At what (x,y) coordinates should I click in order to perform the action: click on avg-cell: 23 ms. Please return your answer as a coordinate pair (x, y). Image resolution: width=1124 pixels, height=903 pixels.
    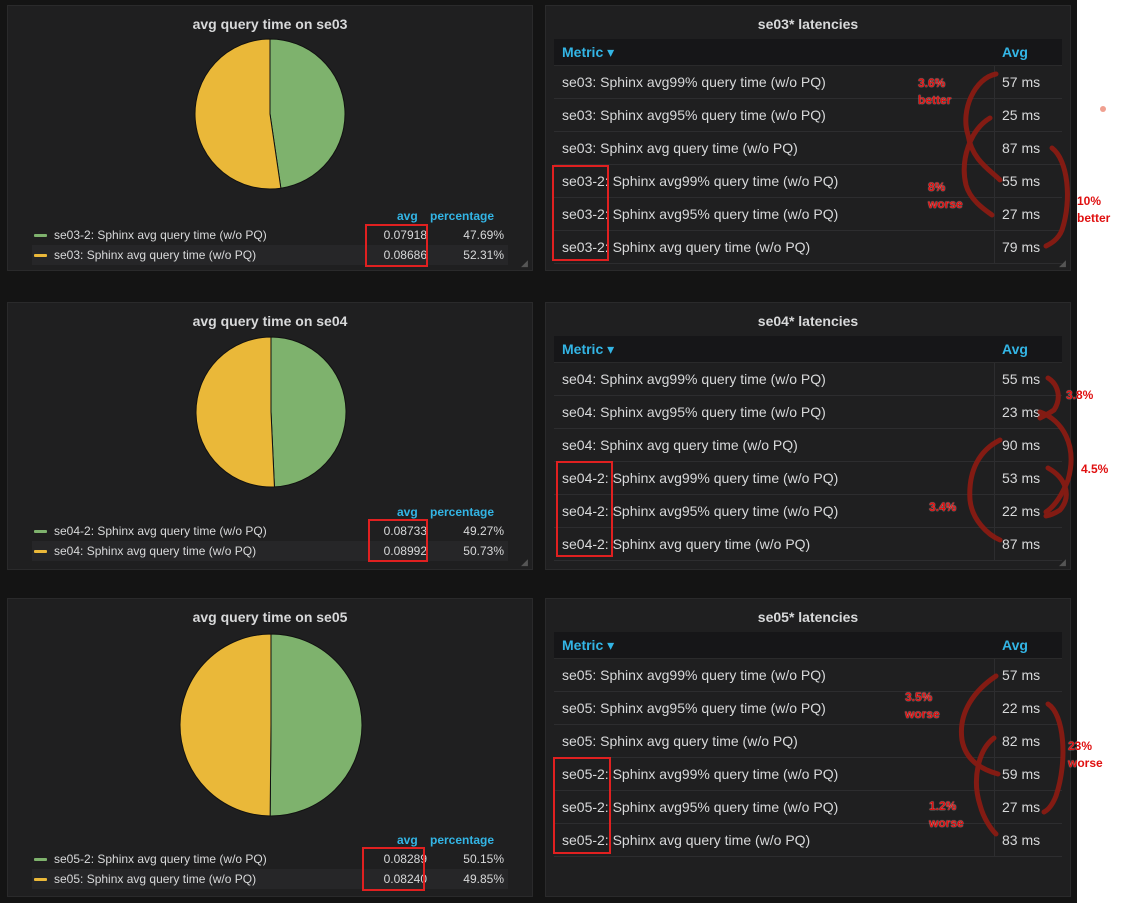
    Looking at the image, I should click on (1021, 412).